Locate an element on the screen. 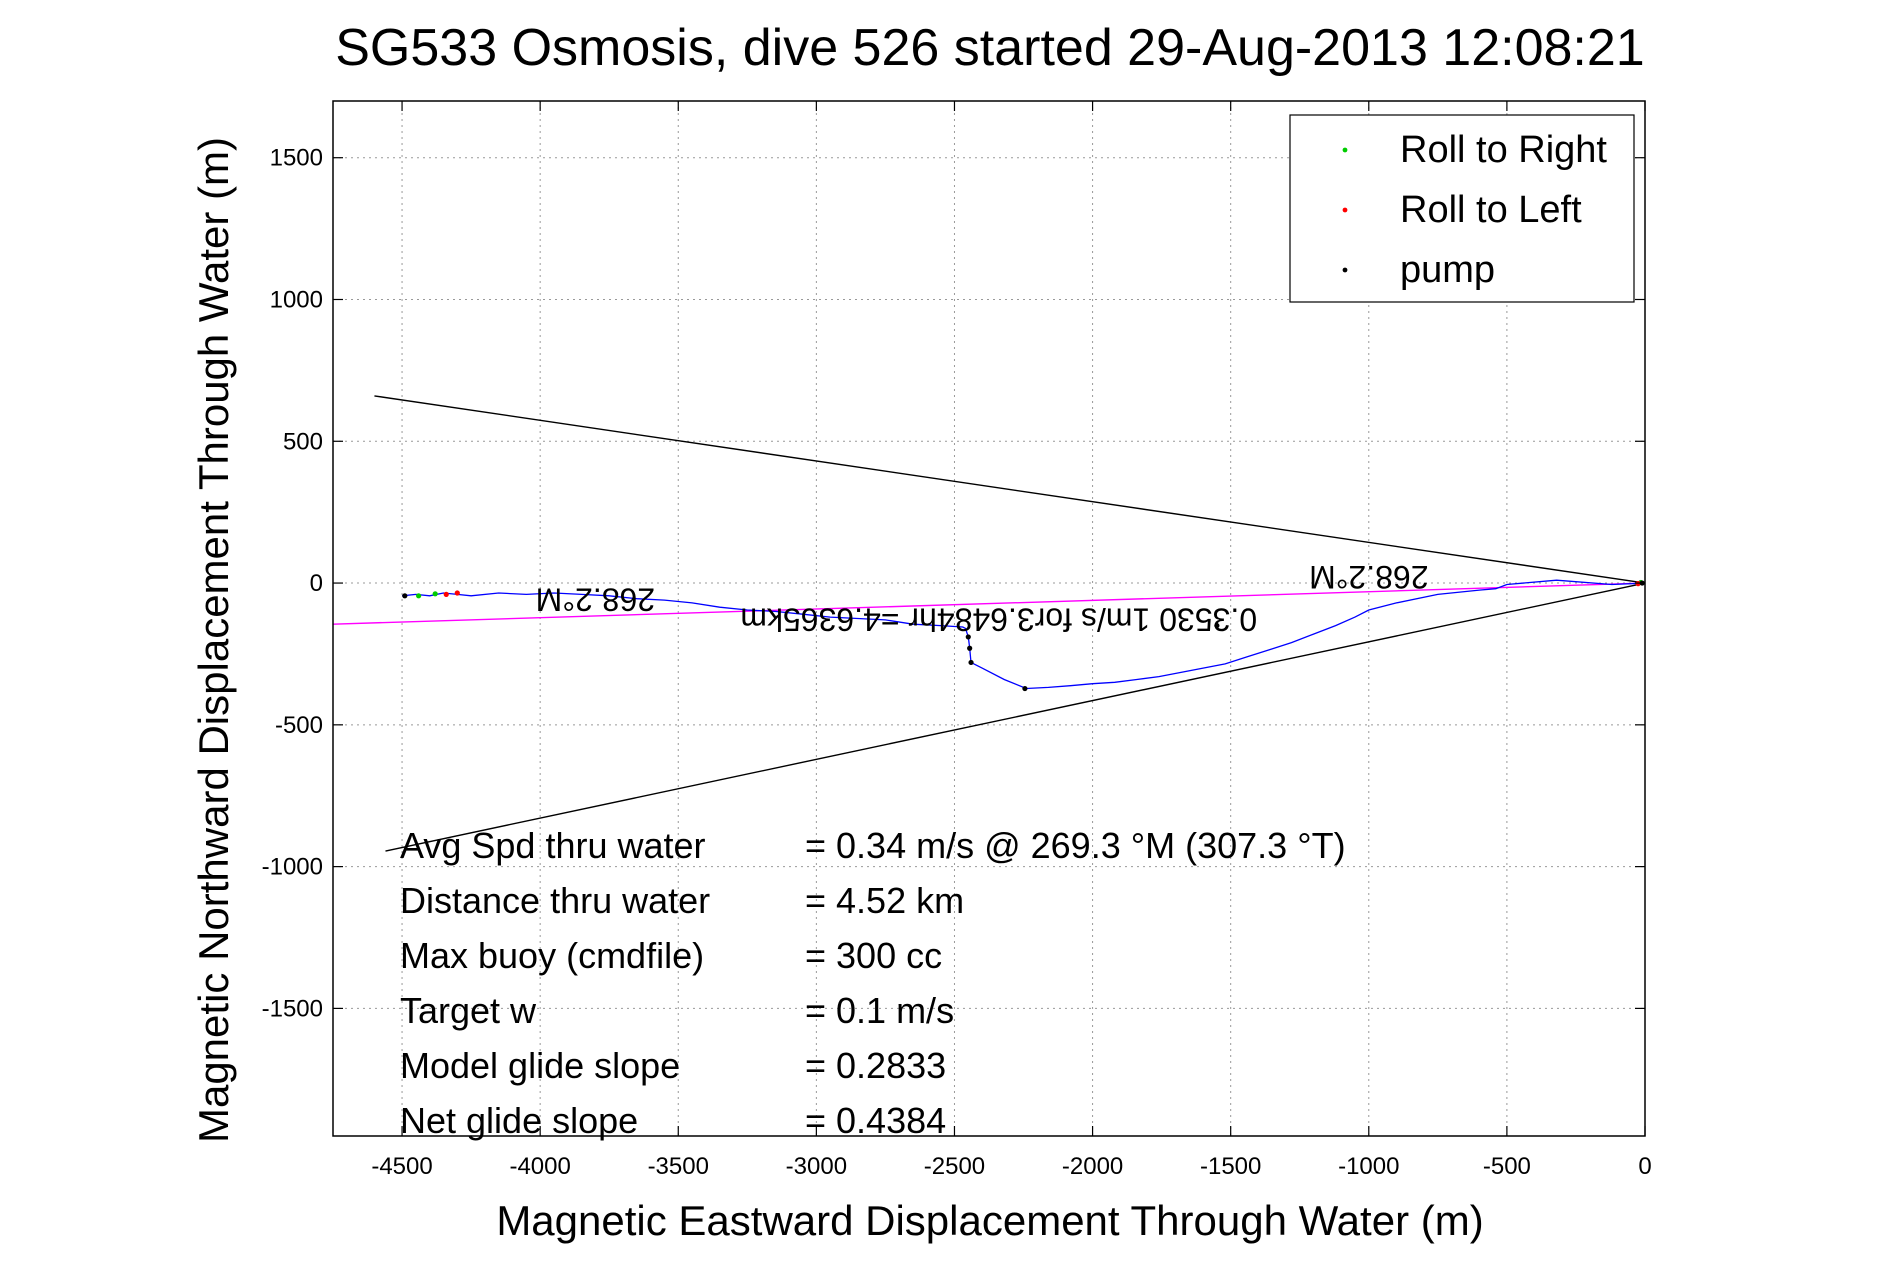 The image size is (1891, 1262). legend: Roll to Right Roll to Left pump is located at coordinates (1462, 208).